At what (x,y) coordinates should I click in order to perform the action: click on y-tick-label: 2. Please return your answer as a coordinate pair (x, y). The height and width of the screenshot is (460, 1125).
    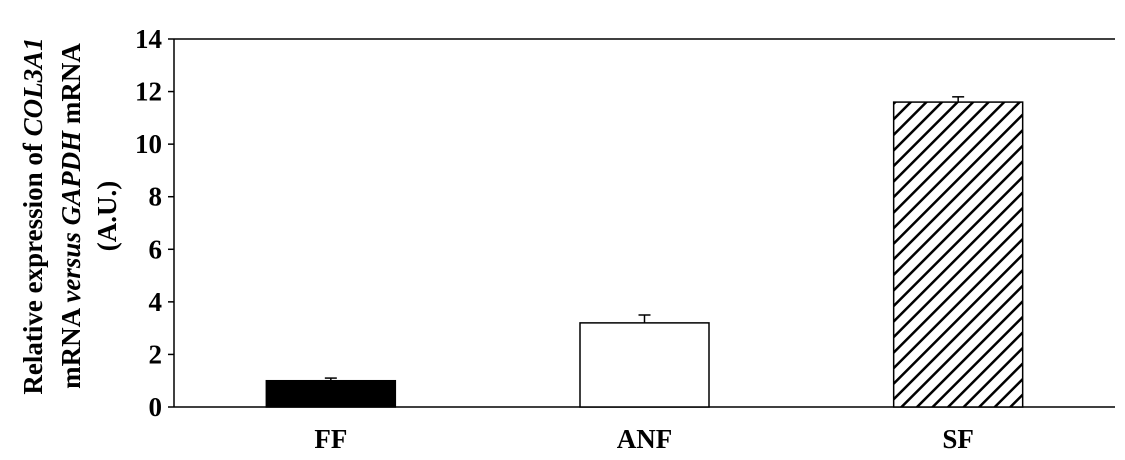
    Looking at the image, I should click on (156, 354).